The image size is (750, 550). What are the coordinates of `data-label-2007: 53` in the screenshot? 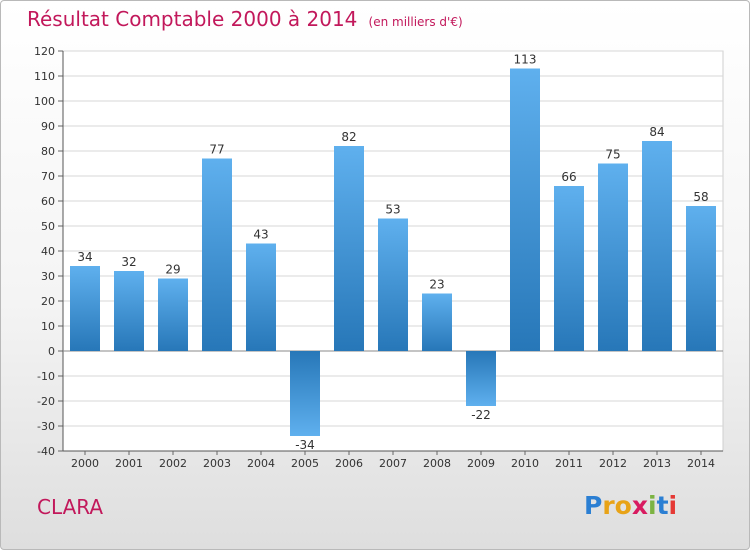 It's located at (392, 210).